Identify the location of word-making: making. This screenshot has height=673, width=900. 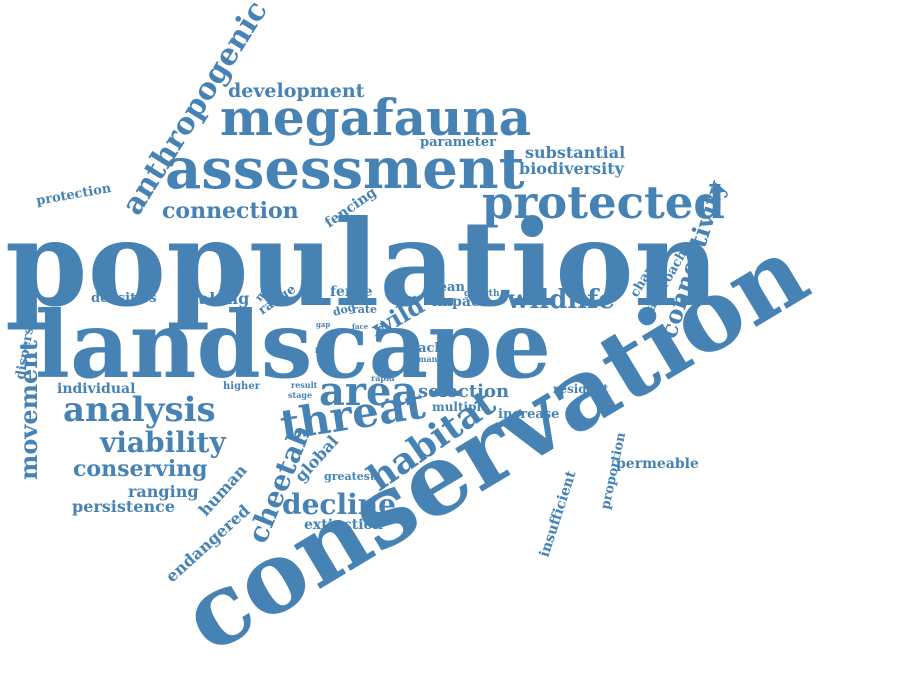
(215, 298).